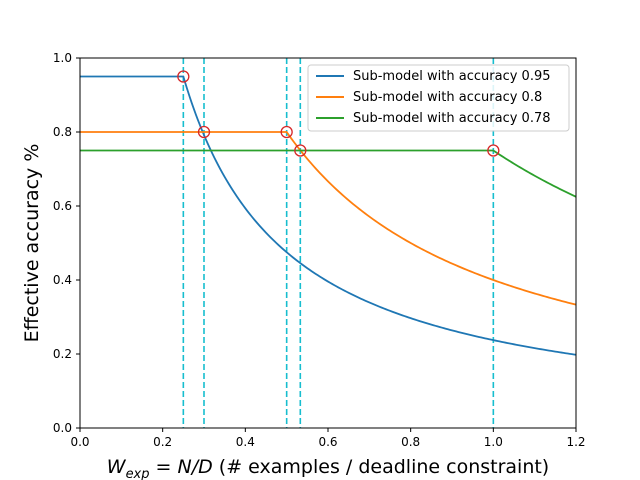 This screenshot has height=480, width=640. Describe the element at coordinates (162, 442) in the screenshot. I see `x-tick-label-1: 0.2` at that location.